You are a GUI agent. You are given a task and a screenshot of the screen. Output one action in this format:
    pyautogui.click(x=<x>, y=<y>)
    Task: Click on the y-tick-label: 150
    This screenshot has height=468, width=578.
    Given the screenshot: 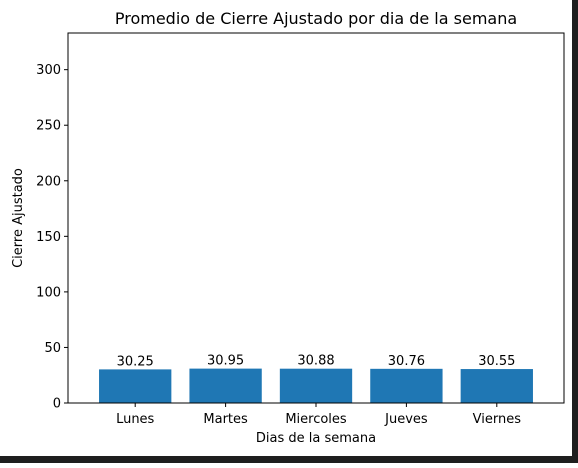 What is the action you would take?
    pyautogui.click(x=48, y=237)
    